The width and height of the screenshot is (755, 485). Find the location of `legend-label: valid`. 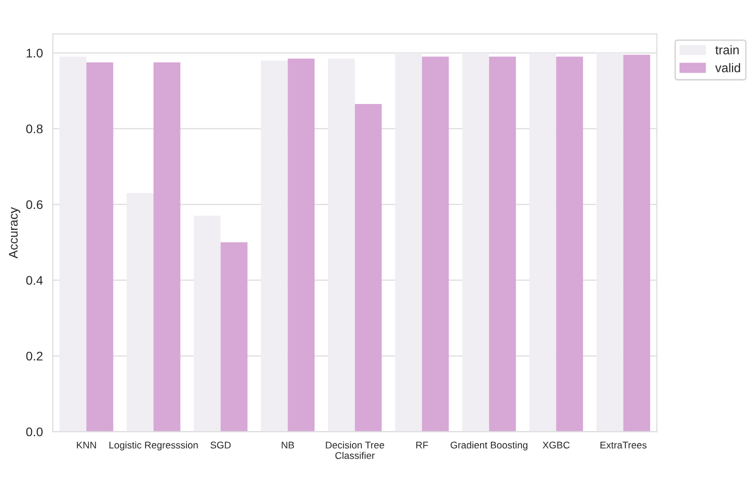

legend-label: valid is located at coordinates (727, 67).